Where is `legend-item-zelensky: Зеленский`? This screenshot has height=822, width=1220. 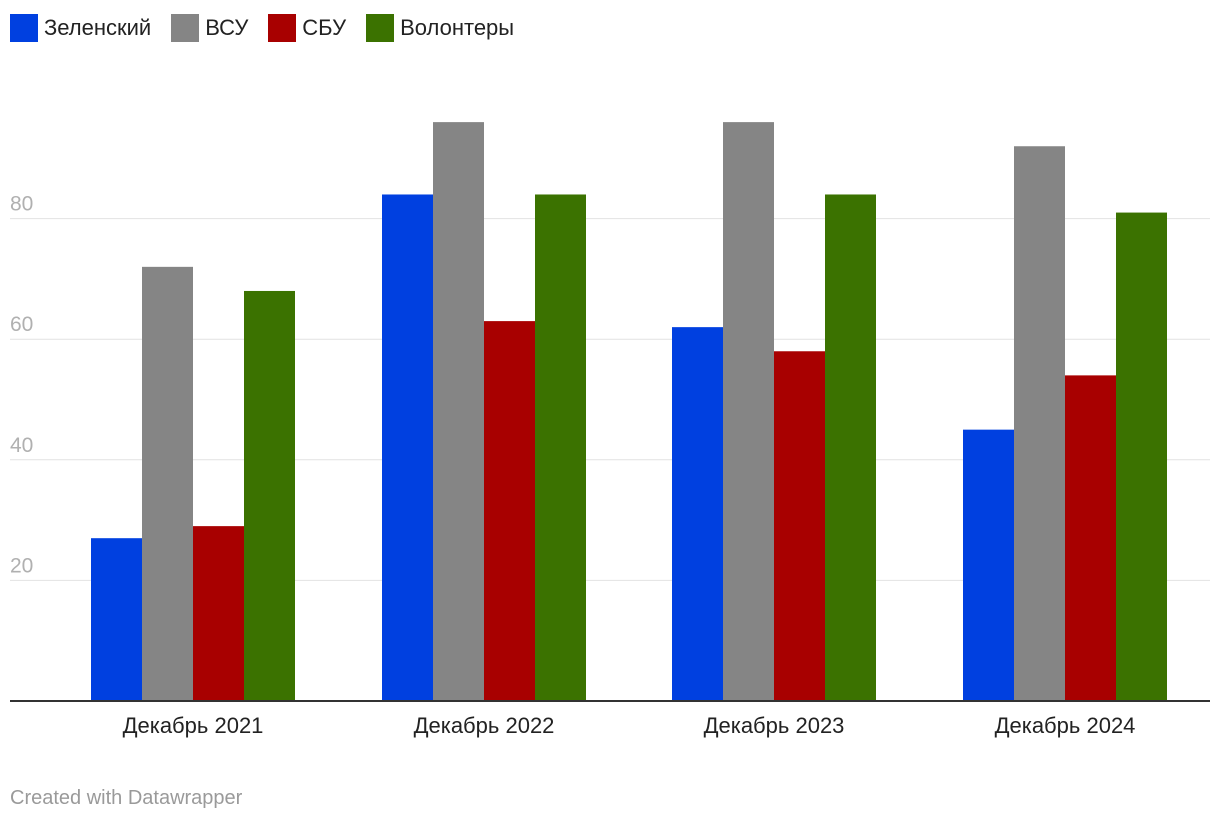
legend-item-zelensky: Зеленский is located at coordinates (80, 28).